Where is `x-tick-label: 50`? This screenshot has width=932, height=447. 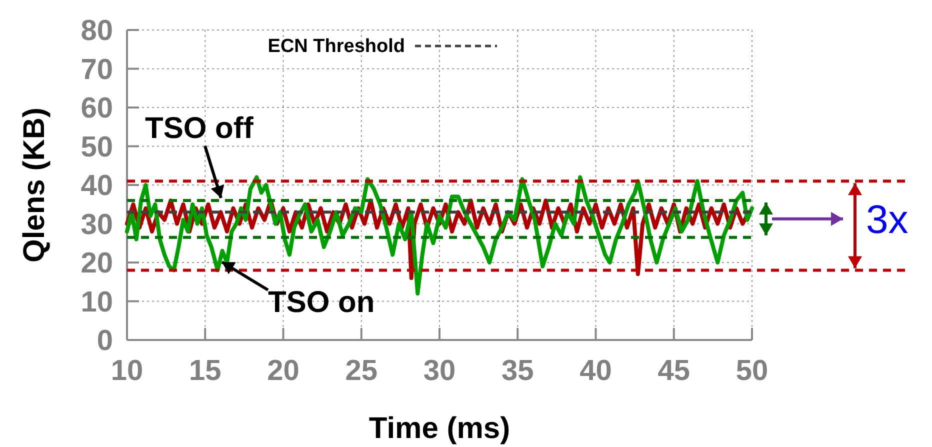 x-tick-label: 50 is located at coordinates (752, 371).